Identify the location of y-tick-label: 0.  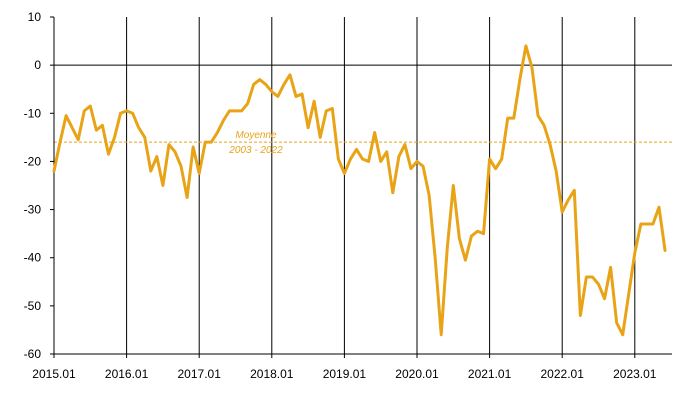
(37, 65).